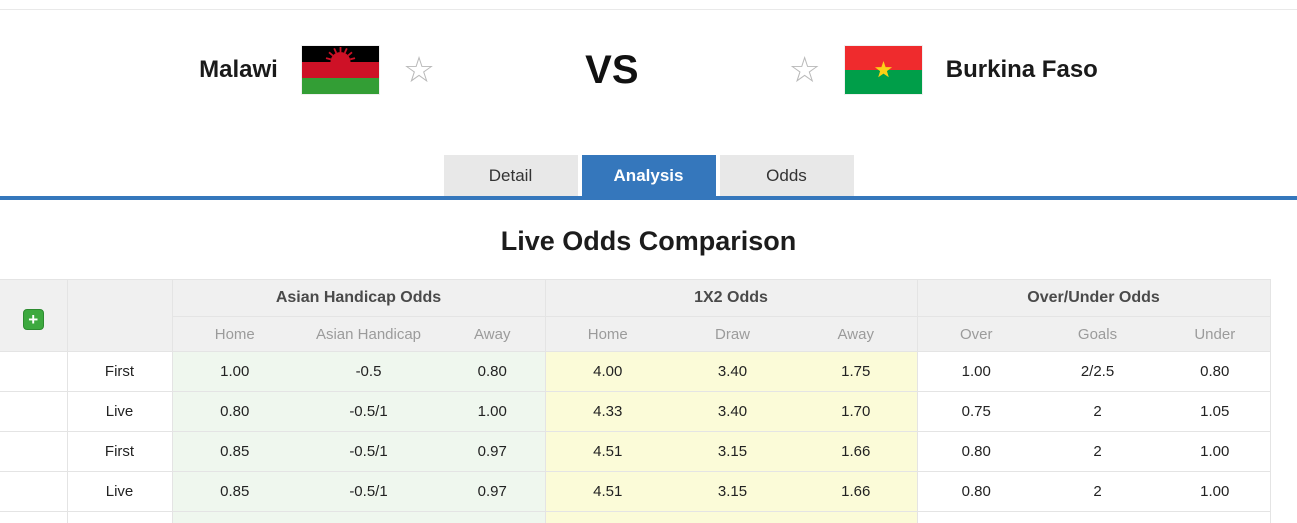  What do you see at coordinates (33, 319) in the screenshot?
I see `add-button: +` at bounding box center [33, 319].